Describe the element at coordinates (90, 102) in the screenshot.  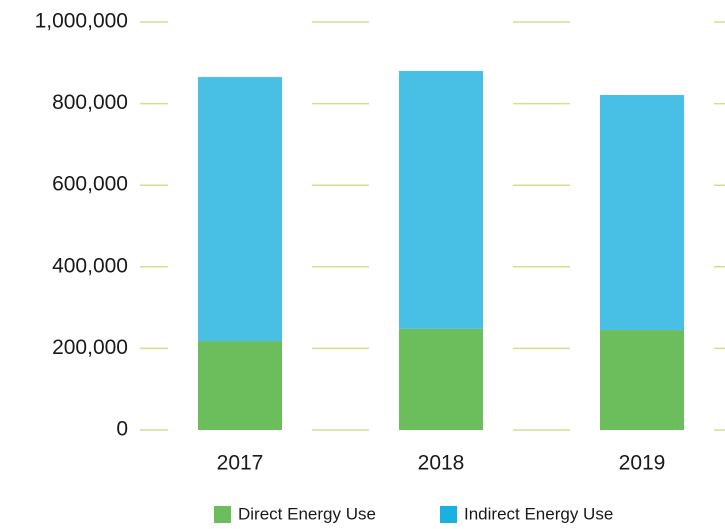
I see `y-tick-label: 800,000` at that location.